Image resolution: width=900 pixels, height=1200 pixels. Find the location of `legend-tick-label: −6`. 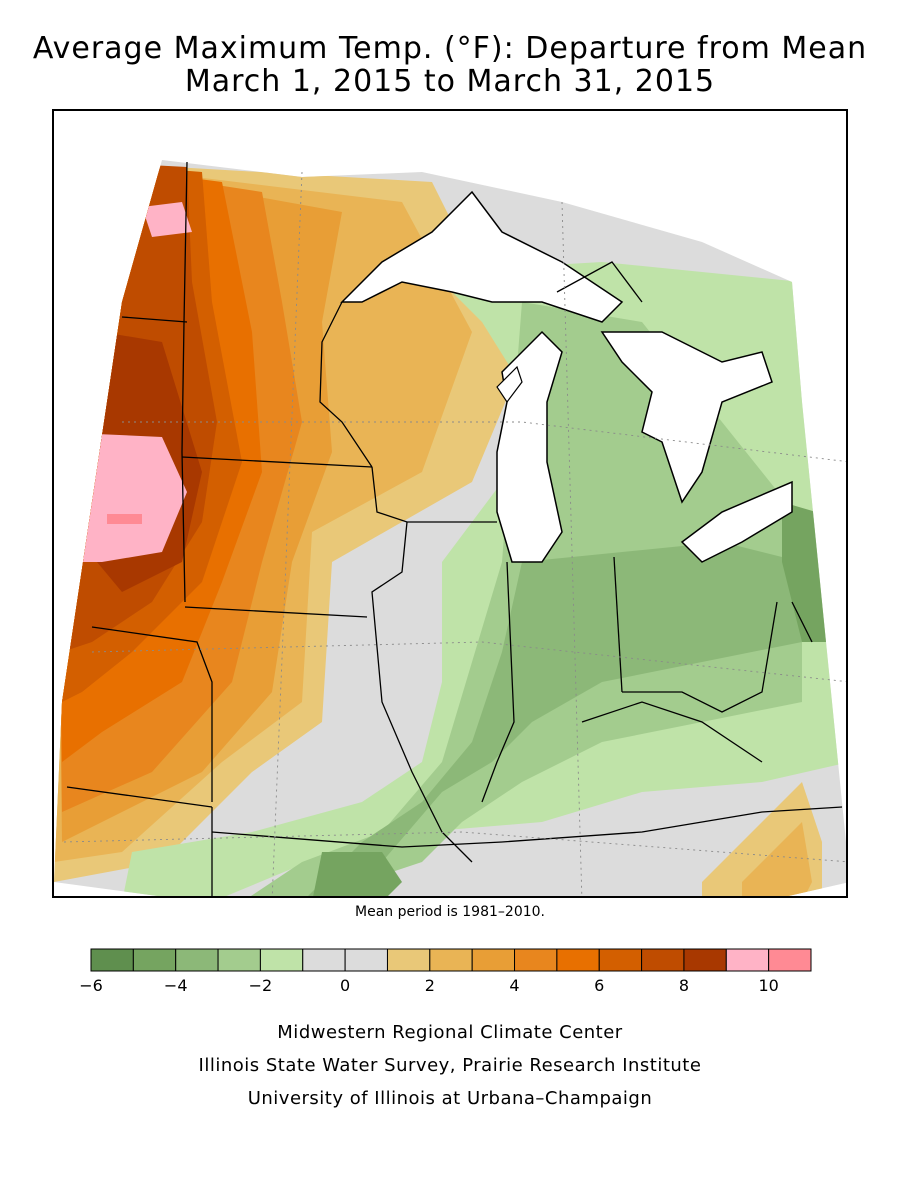

legend-tick-label: −6 is located at coordinates (91, 985).